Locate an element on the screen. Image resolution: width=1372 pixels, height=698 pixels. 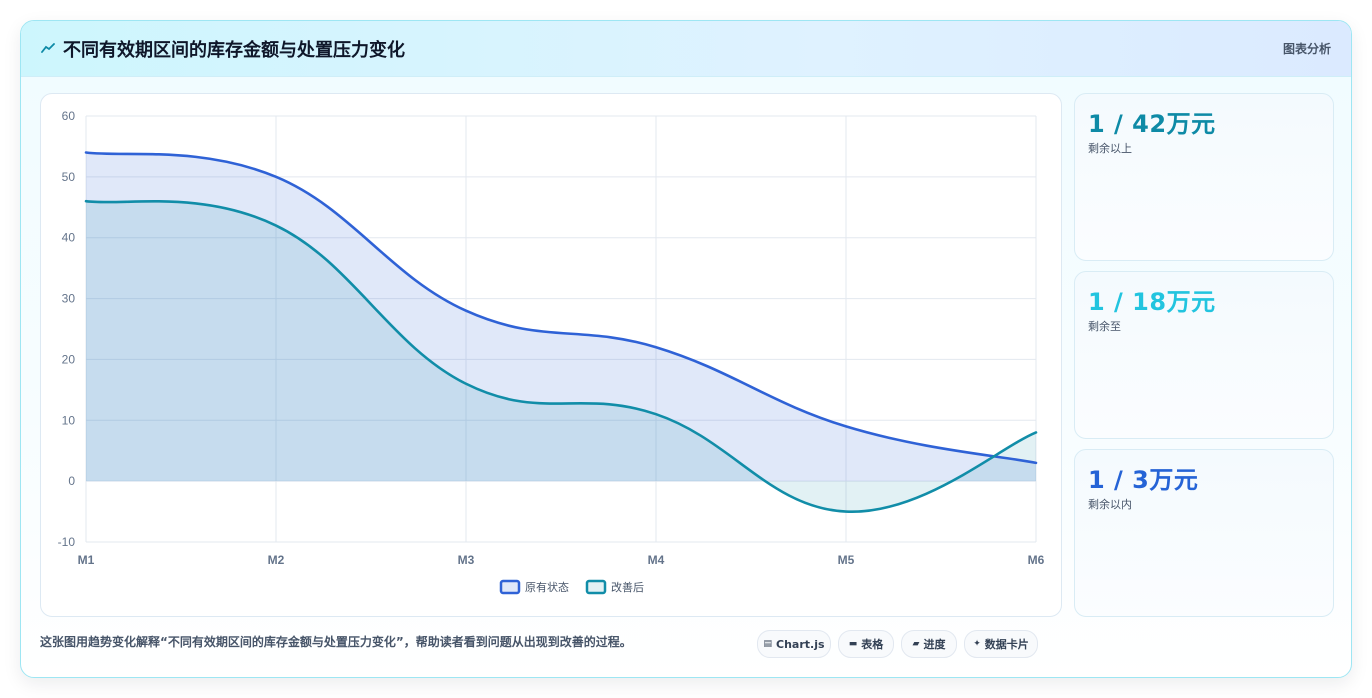
stat-card-2: 1 / 18万元 剩余至 is located at coordinates (1204, 355).